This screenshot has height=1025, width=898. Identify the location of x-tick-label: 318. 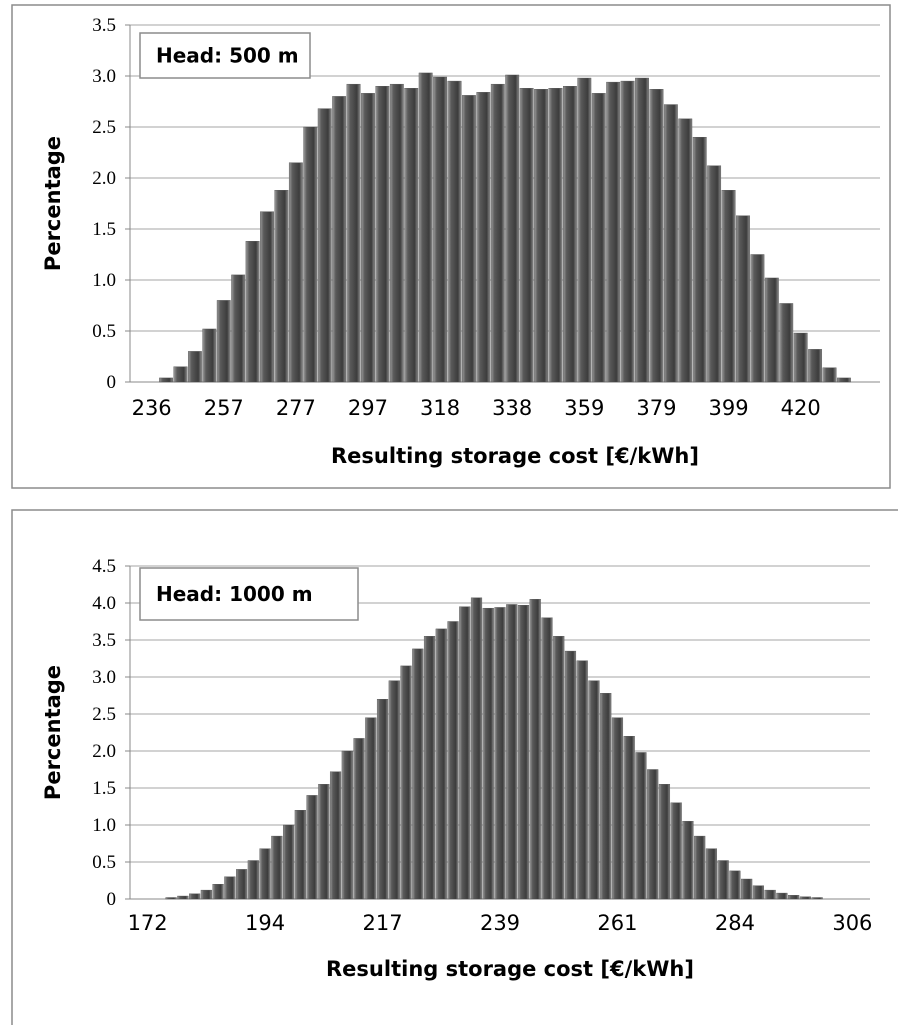
(440, 408).